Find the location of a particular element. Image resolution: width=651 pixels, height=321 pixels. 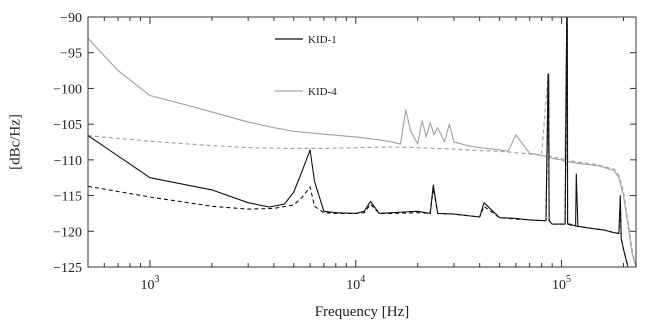

y-tick-label: −120 is located at coordinates (67, 232).